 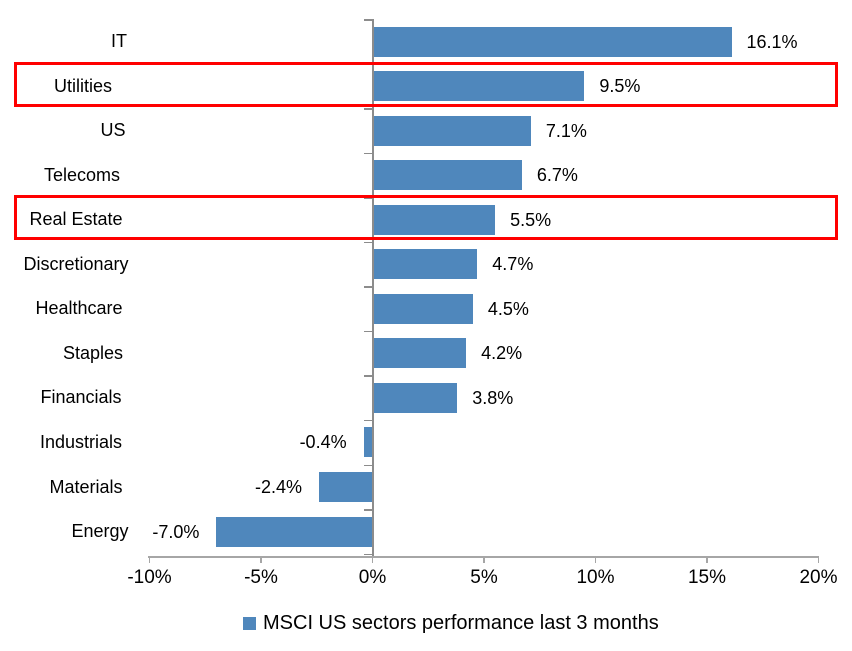 What do you see at coordinates (176, 531) in the screenshot?
I see `data-label: -7.0%` at bounding box center [176, 531].